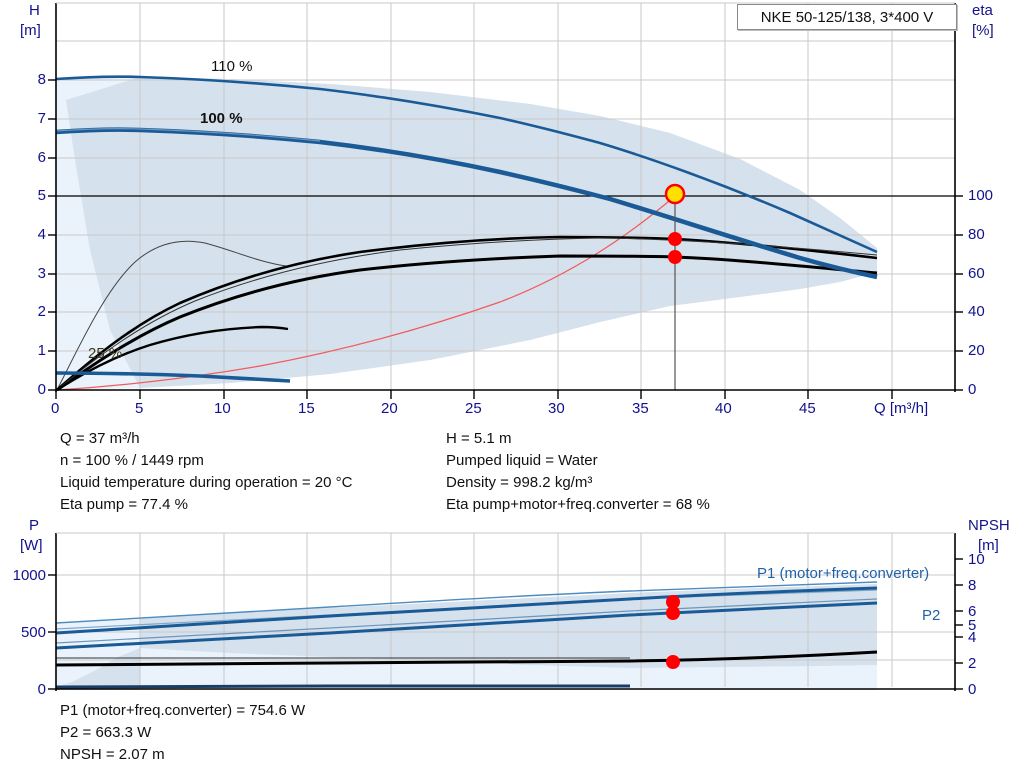 This screenshot has width=1024, height=781. What do you see at coordinates (675, 239) in the screenshot?
I see `eta-pump-duty-point` at bounding box center [675, 239].